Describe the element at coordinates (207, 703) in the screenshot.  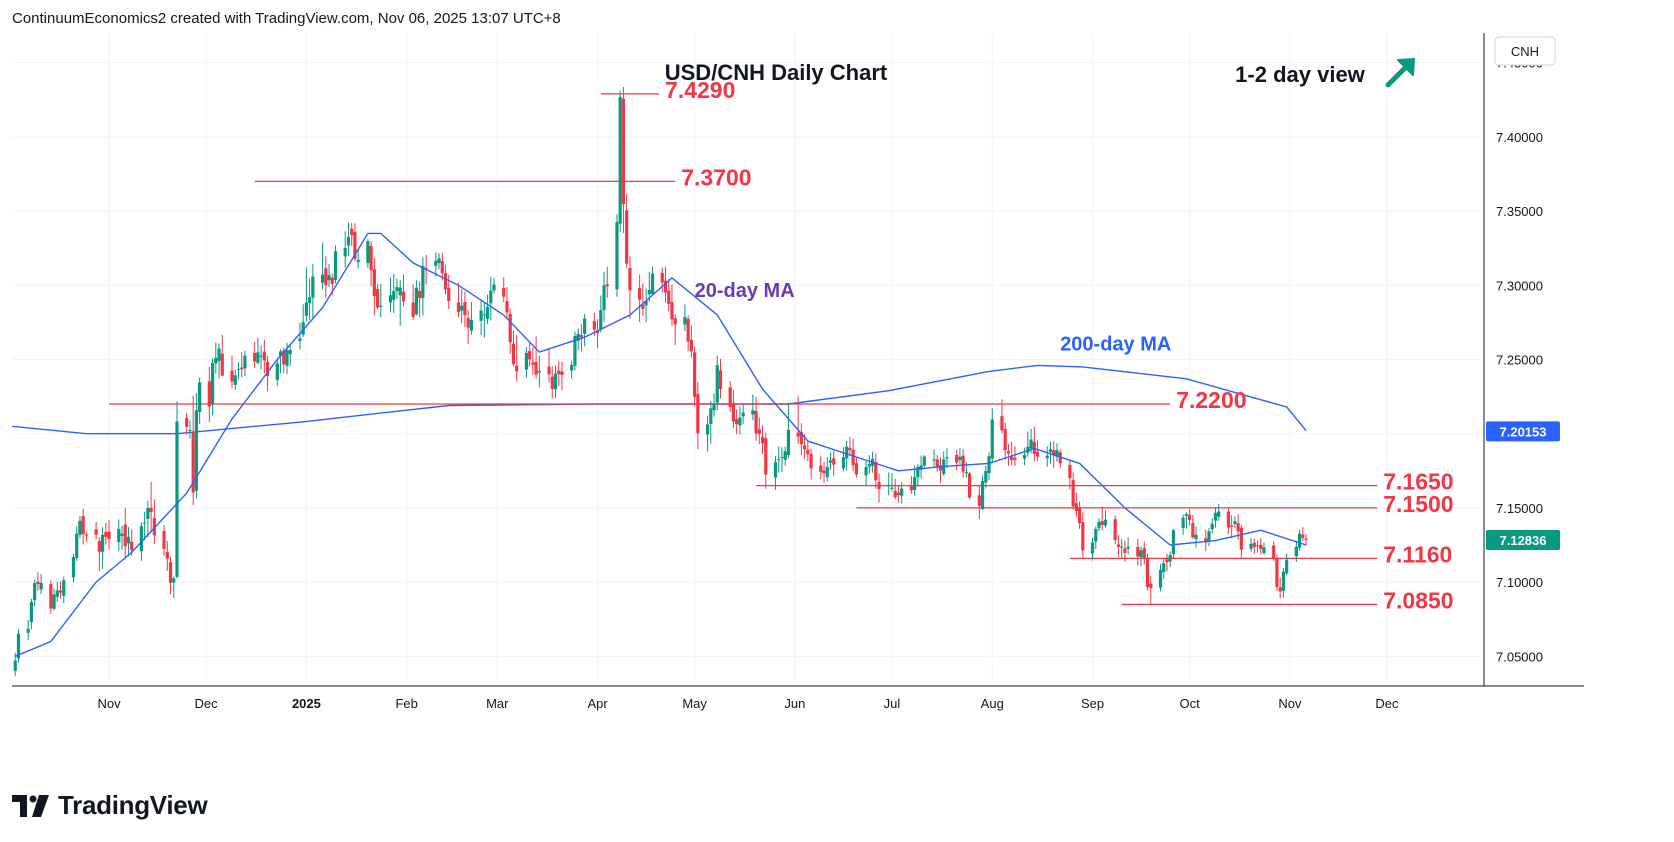
I see `x-tick-label: Dec` at that location.